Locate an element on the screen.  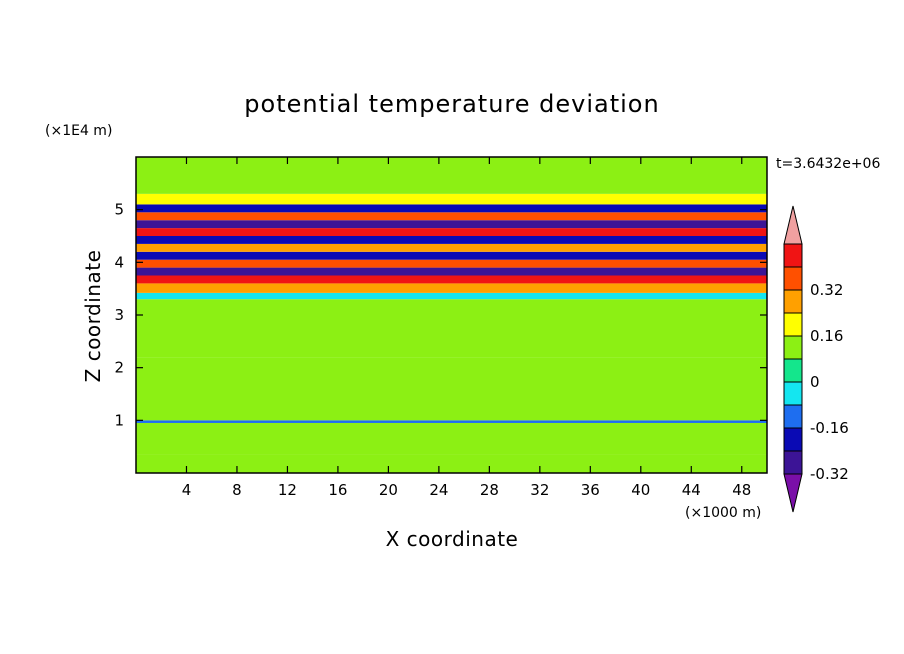
time-label: t=3.6432e+06 is located at coordinates (828, 164).